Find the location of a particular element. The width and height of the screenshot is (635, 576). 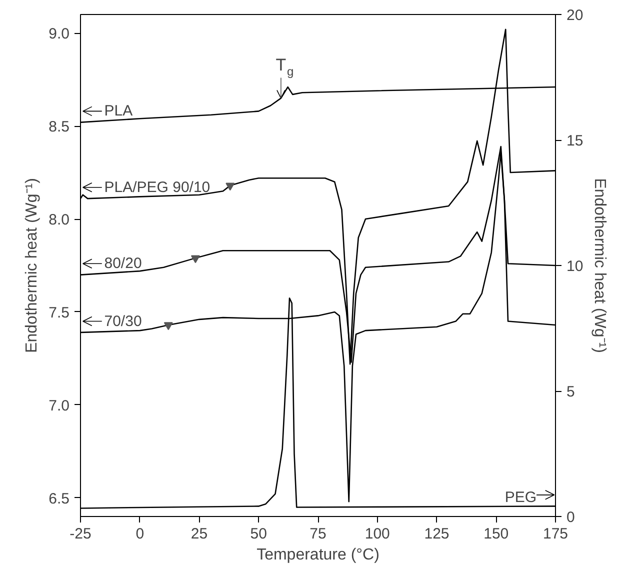

x-tick-label: 0 is located at coordinates (140, 534).